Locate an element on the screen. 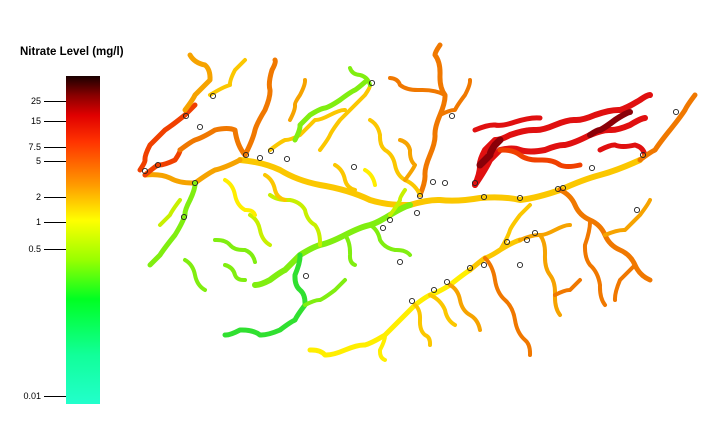 The width and height of the screenshot is (725, 435). legend-tick-label: 1 is located at coordinates (38, 222).